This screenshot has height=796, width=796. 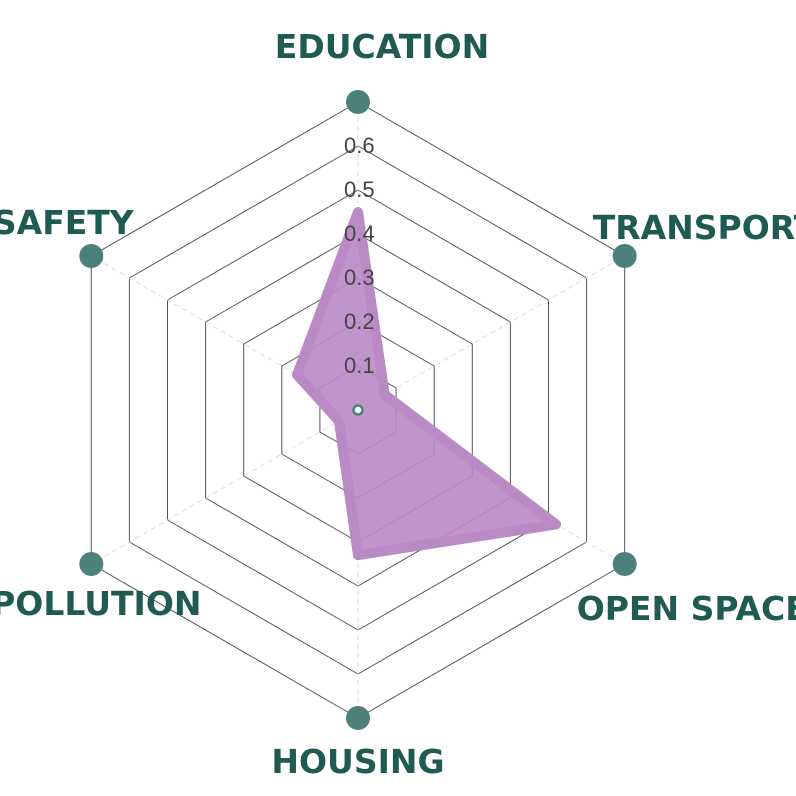 I want to click on axis-label-housing: HOUSING, so click(x=357, y=761).